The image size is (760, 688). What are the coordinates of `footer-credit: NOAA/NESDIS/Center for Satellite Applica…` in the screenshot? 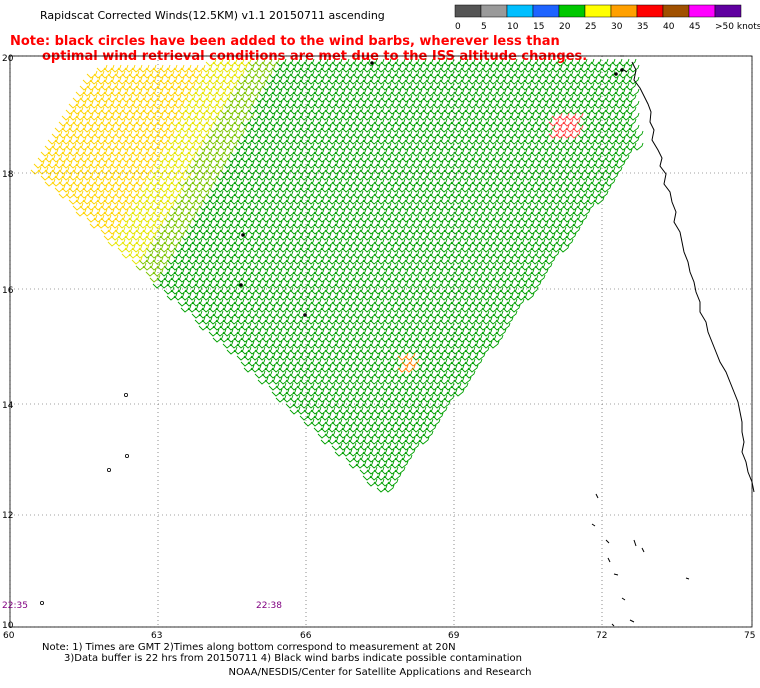 It's located at (380, 672).